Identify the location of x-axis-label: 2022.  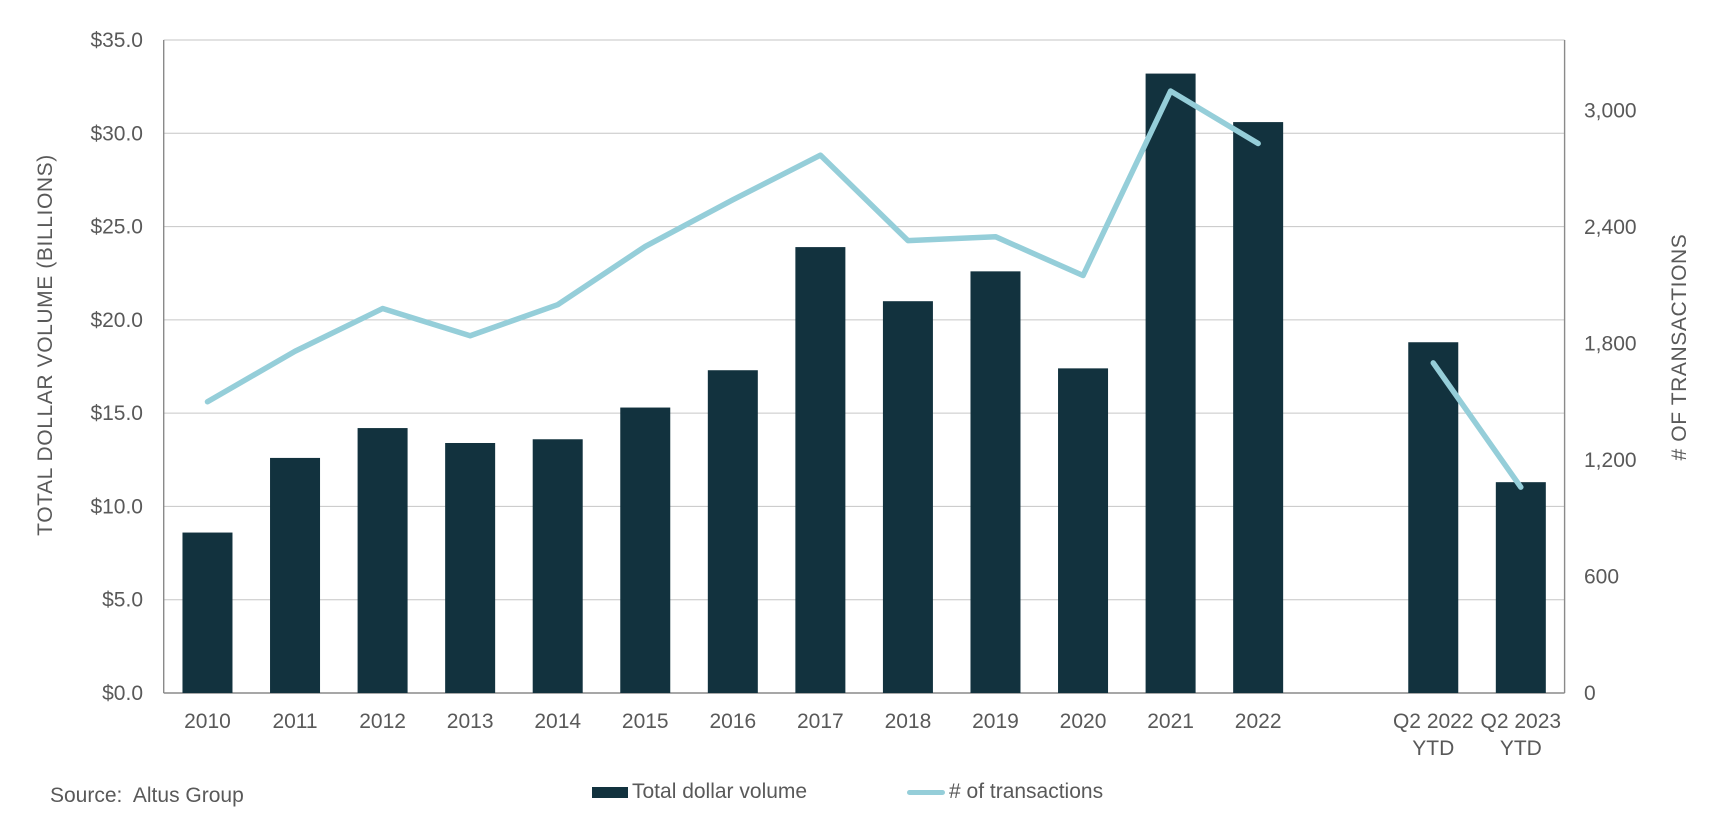
(1258, 721).